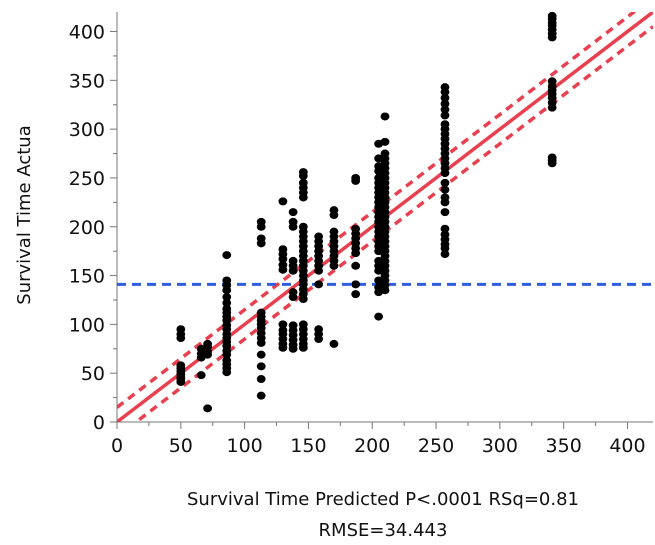 Image resolution: width=655 pixels, height=545 pixels. Describe the element at coordinates (93, 374) in the screenshot. I see `y-tick-label: 50` at that location.